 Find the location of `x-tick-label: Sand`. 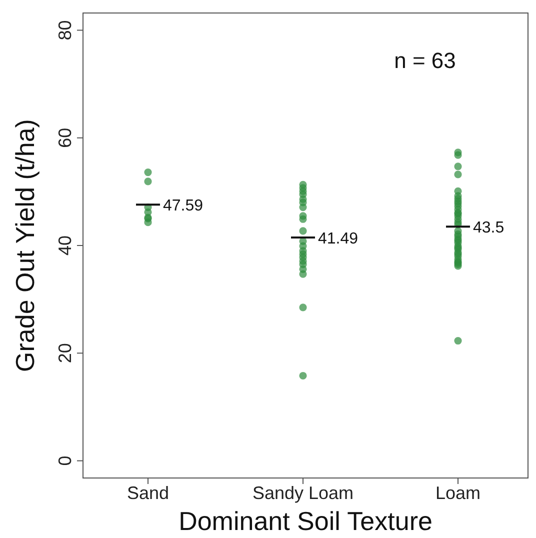

x-tick-label: Sand is located at coordinates (148, 493).